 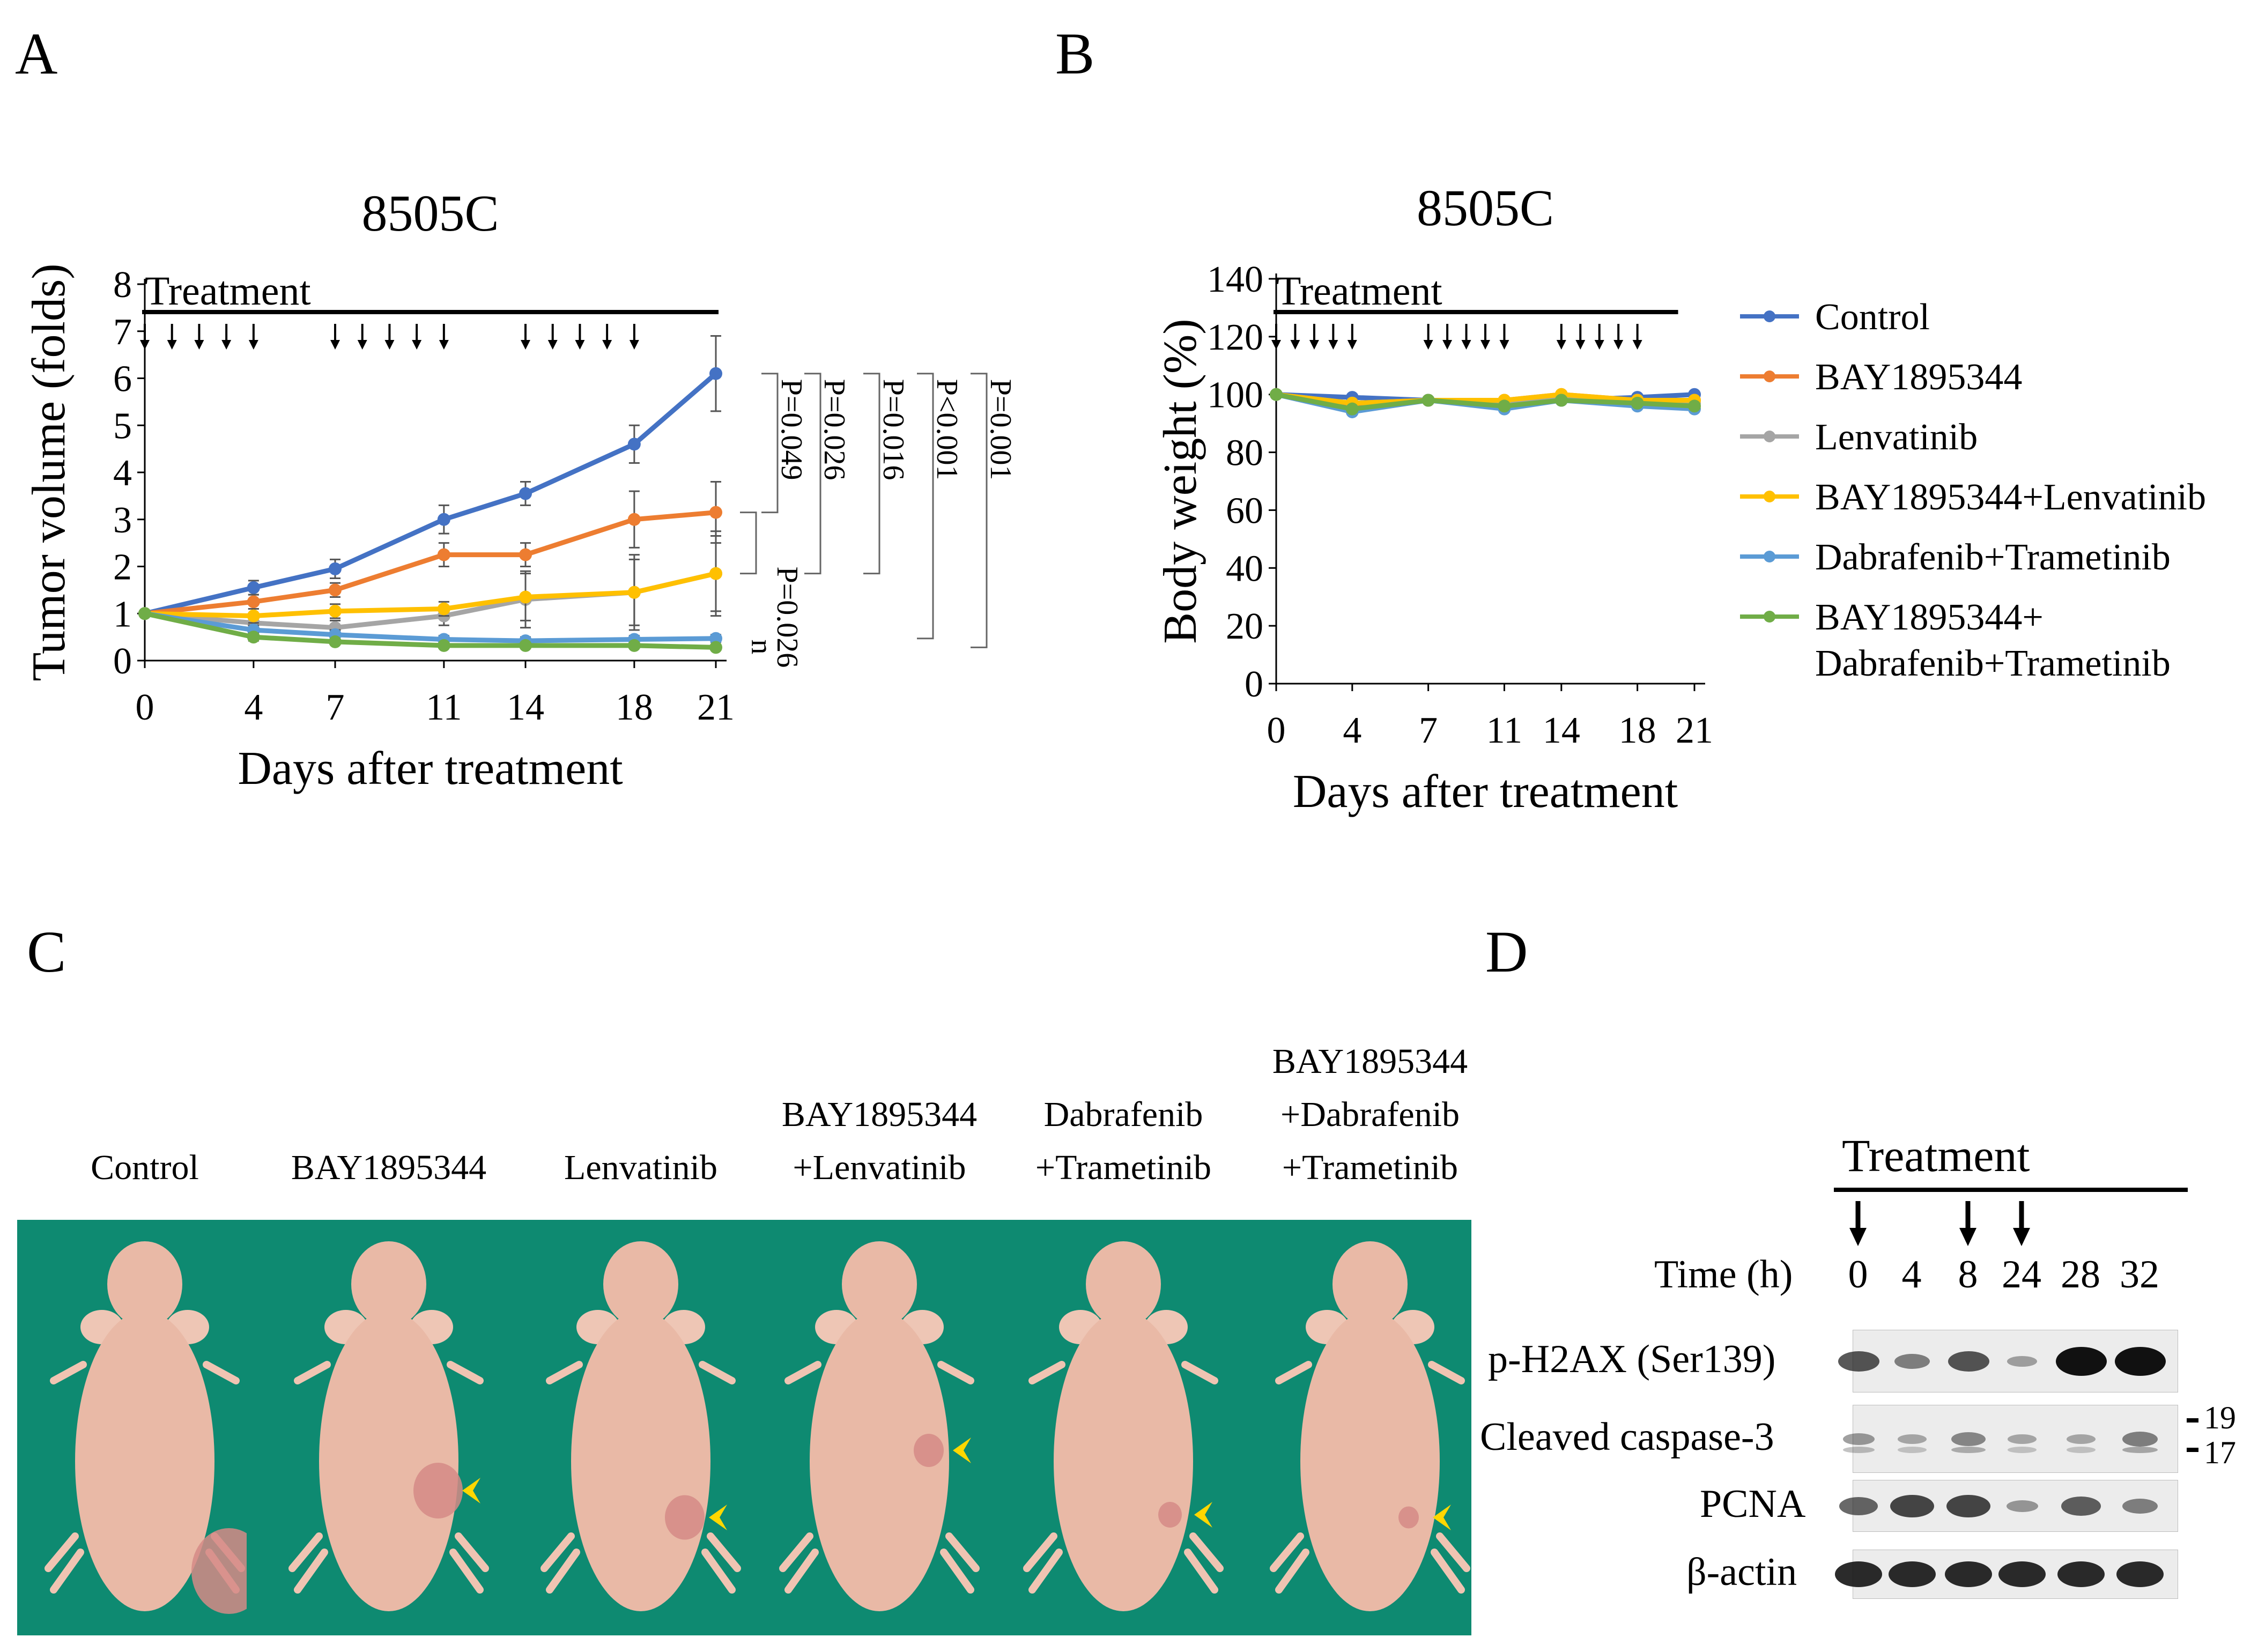 I want to click on y-tick-label: 140, so click(x=1235, y=279).